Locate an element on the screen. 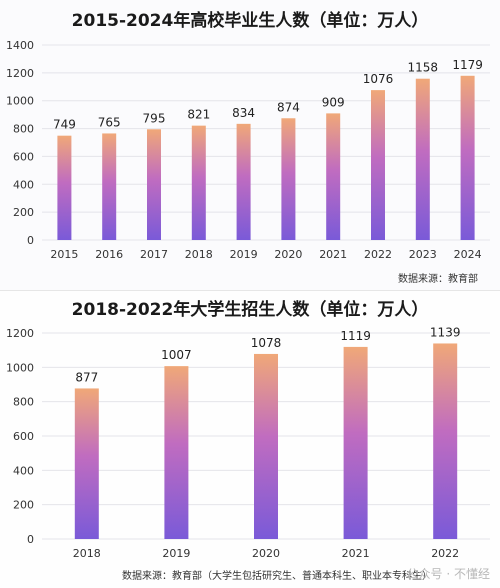 Image resolution: width=500 pixels, height=588 pixels. x-tick-label: 2015 is located at coordinates (64, 254).